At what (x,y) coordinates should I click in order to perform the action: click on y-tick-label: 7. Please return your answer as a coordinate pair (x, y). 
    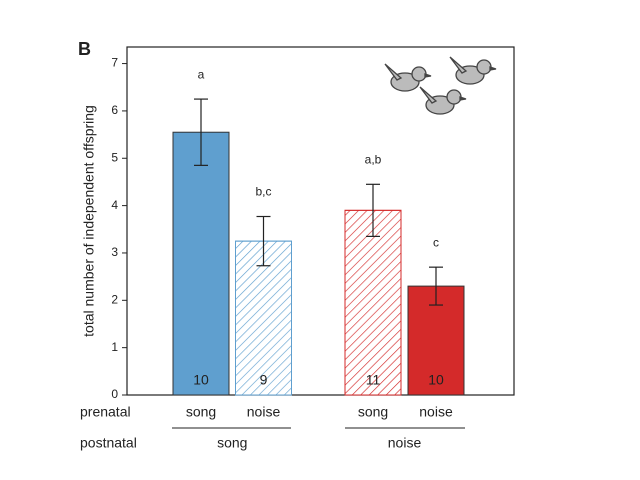
    Looking at the image, I should click on (114, 63).